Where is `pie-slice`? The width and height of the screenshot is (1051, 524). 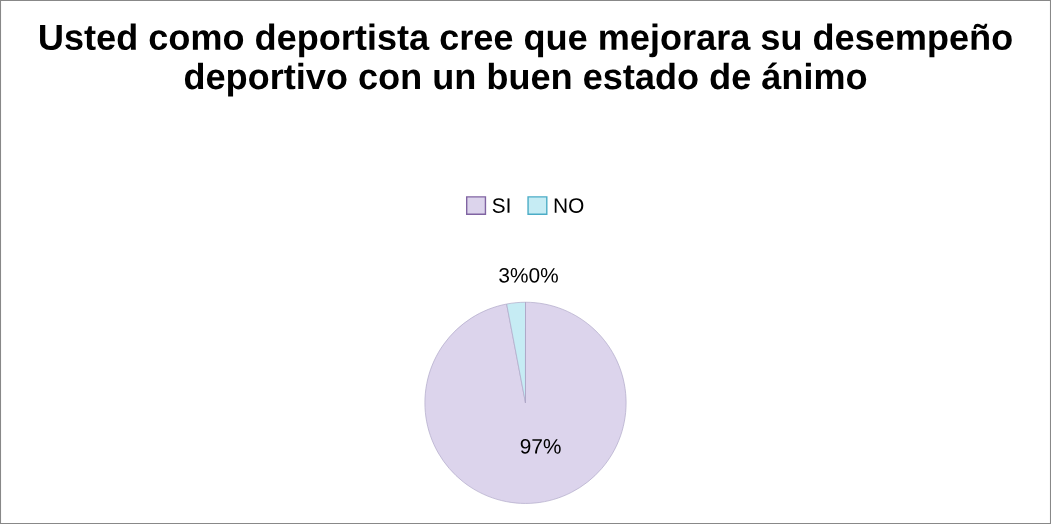 pie-slice is located at coordinates (525, 402).